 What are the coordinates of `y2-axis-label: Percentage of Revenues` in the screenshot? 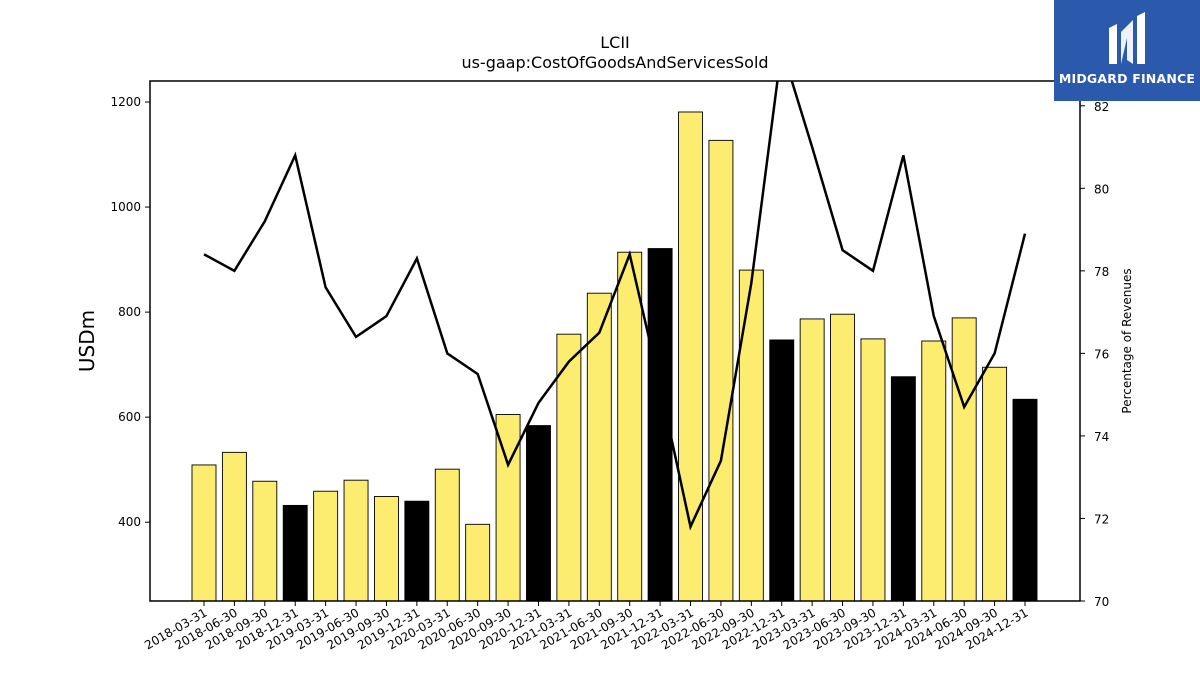 It's located at (1127, 340).